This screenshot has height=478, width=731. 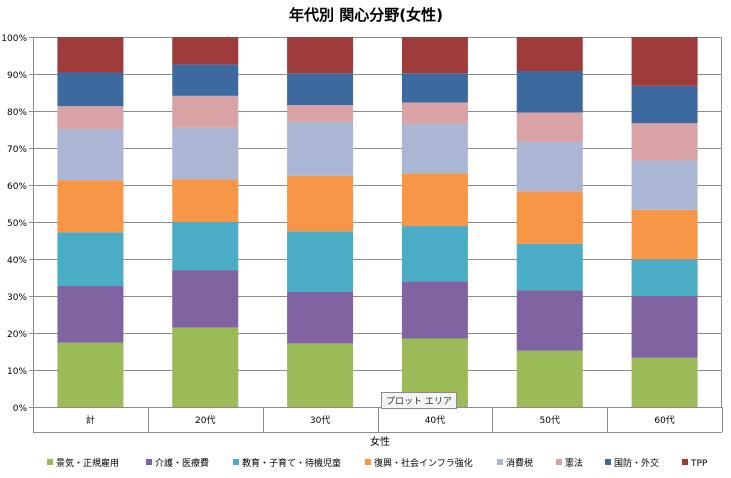 I want to click on y-tick-label: 40%, so click(x=17, y=261).